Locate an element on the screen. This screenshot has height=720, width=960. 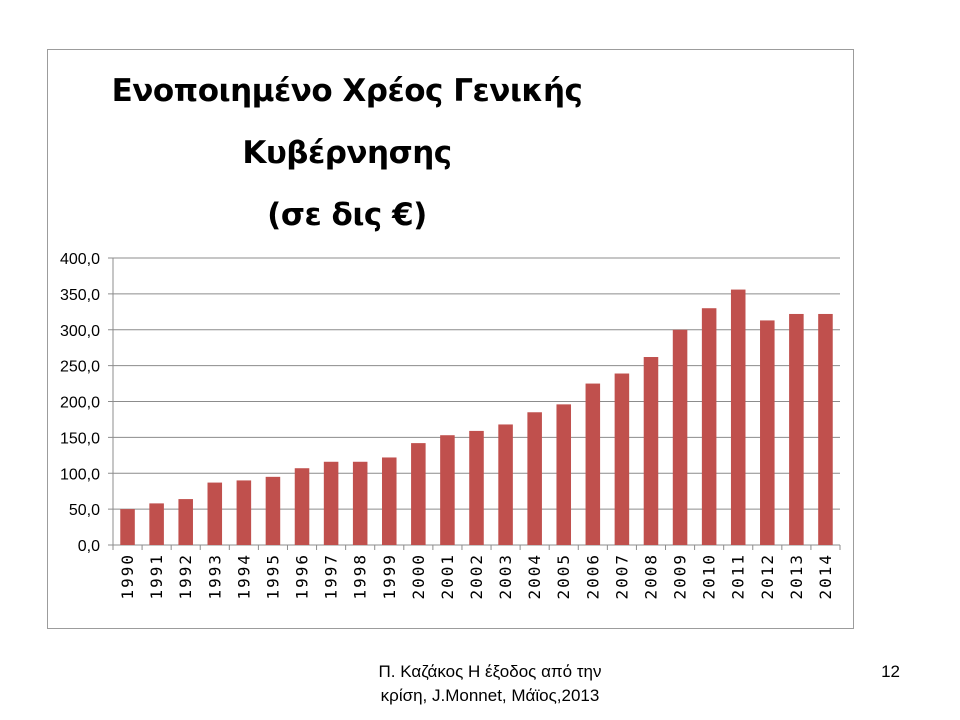
x-tick-label: 1995 is located at coordinates (272, 576).